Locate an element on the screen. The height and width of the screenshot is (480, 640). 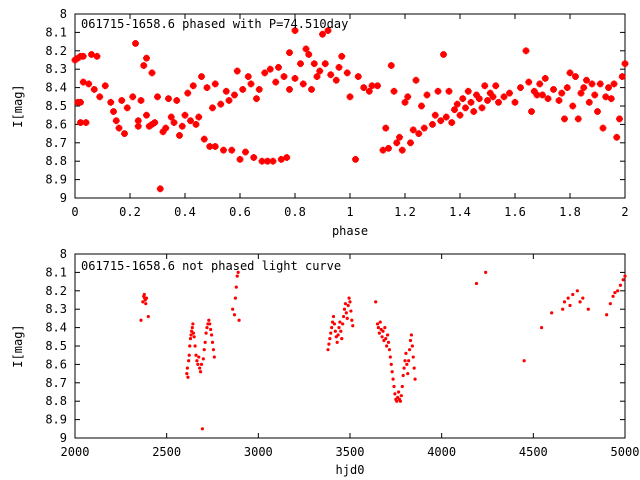
x-tick-label: 3500 is located at coordinates (350, 452).